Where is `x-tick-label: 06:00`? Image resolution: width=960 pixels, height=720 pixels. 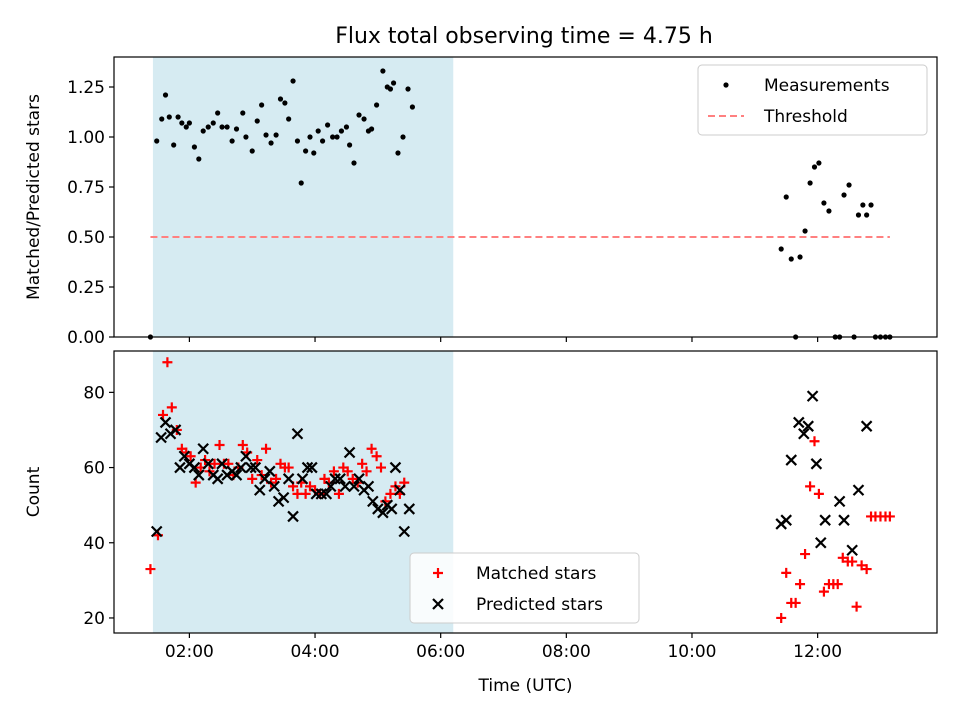
x-tick-label: 06:00 is located at coordinates (440, 652).